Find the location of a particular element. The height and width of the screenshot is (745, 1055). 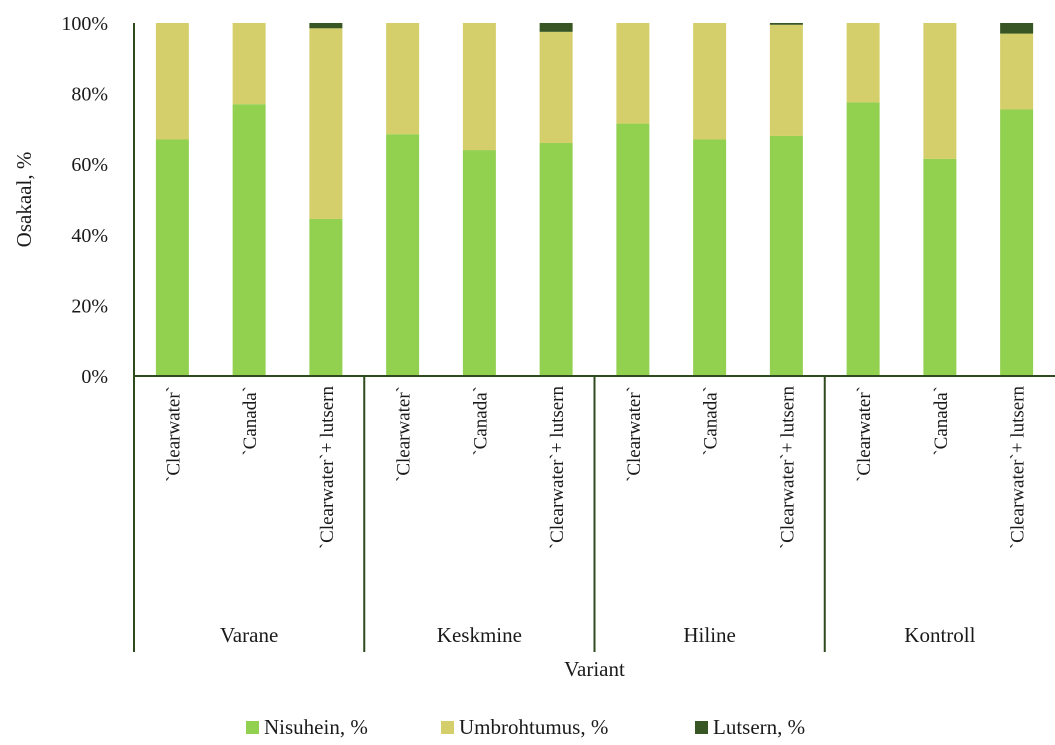

bar-segment-series0-cat7 is located at coordinates (710, 257).